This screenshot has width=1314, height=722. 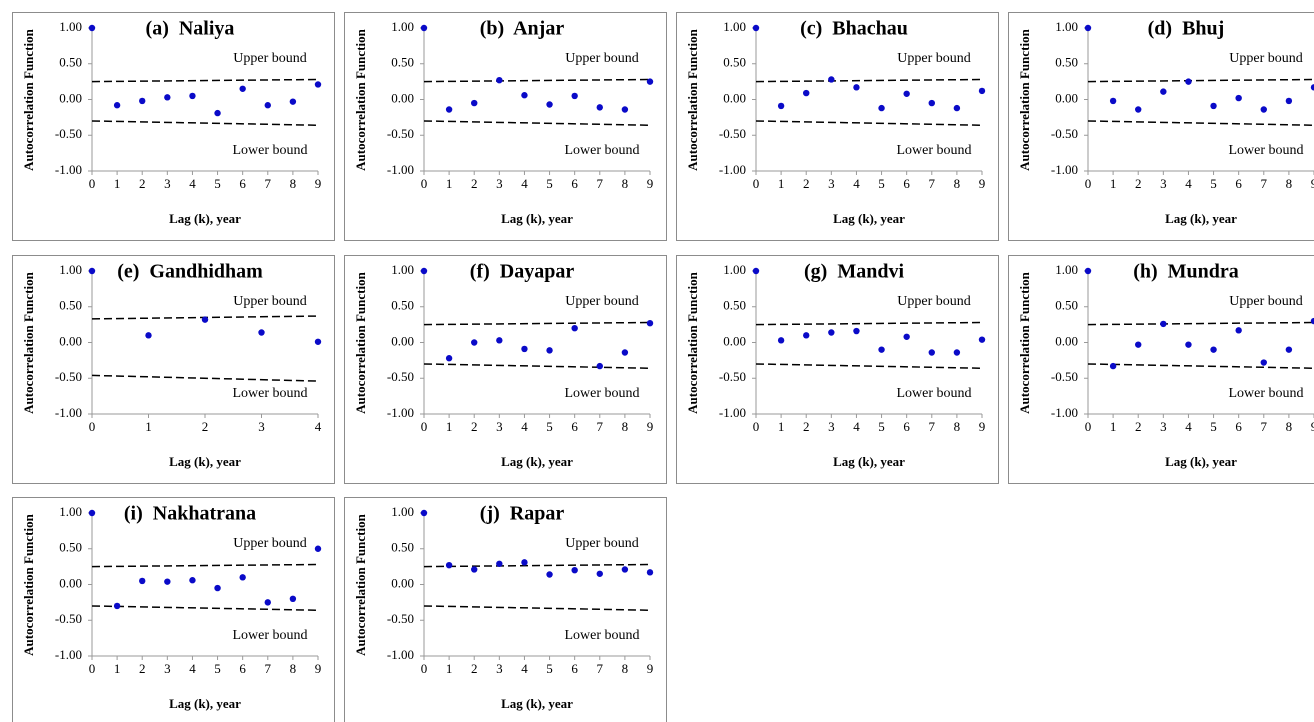 What do you see at coordinates (1186, 29) in the screenshot?
I see `panel-title: (d) Bhuj` at bounding box center [1186, 29].